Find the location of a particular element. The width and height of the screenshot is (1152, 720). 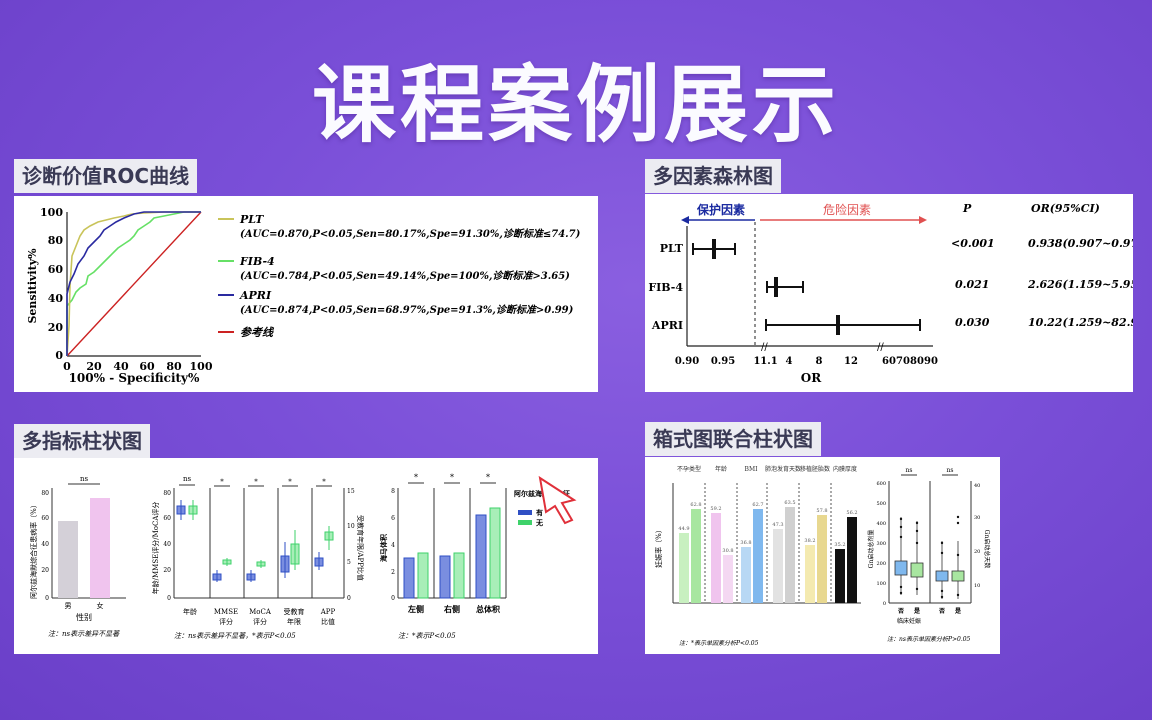

chart3-ytick: 2 is located at coordinates (393, 572).